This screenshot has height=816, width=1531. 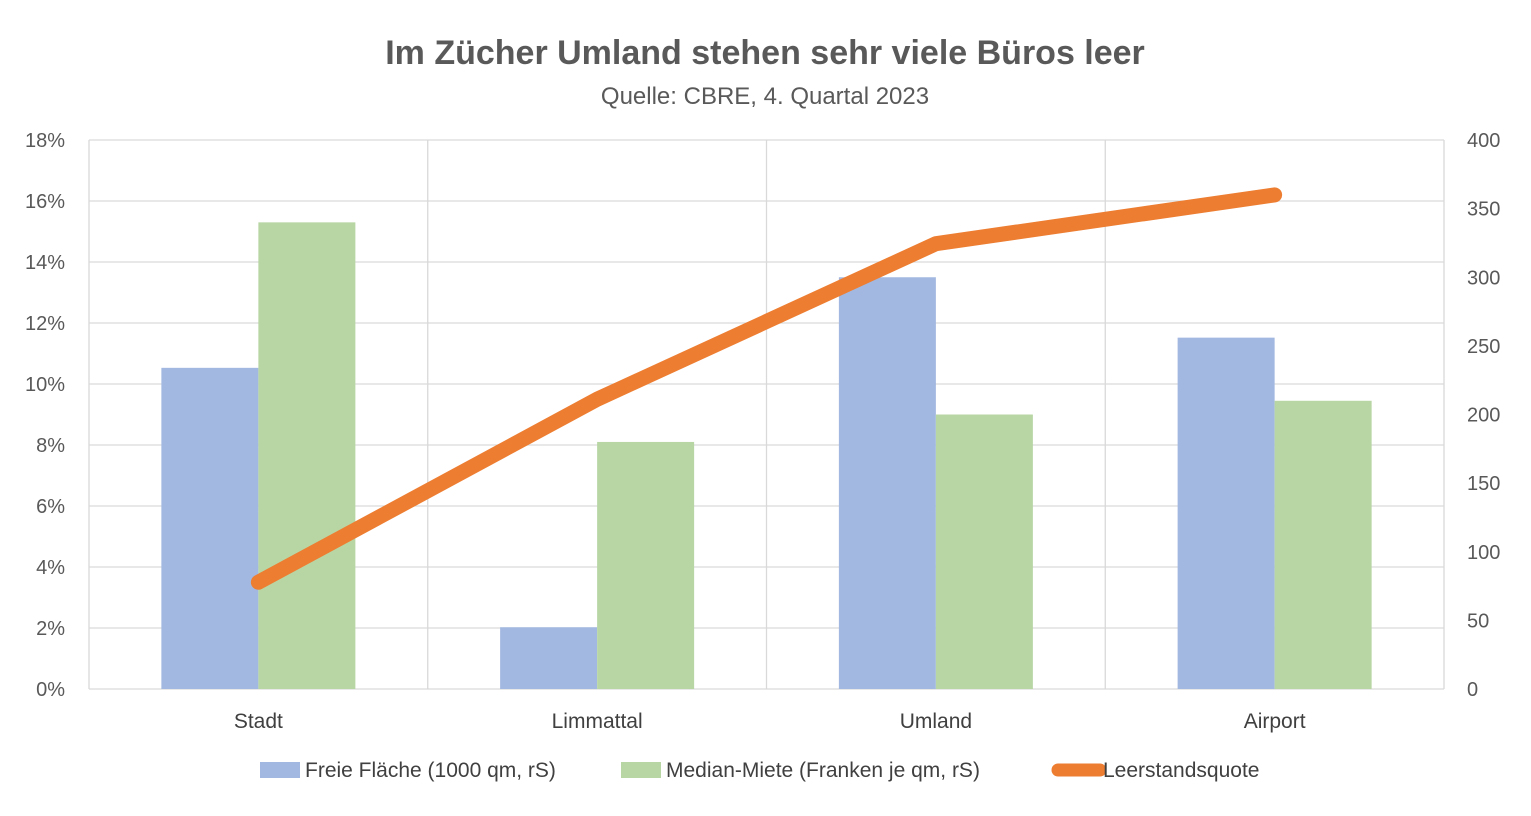 I want to click on y-left-tick-label: 4%, so click(x=50, y=568).